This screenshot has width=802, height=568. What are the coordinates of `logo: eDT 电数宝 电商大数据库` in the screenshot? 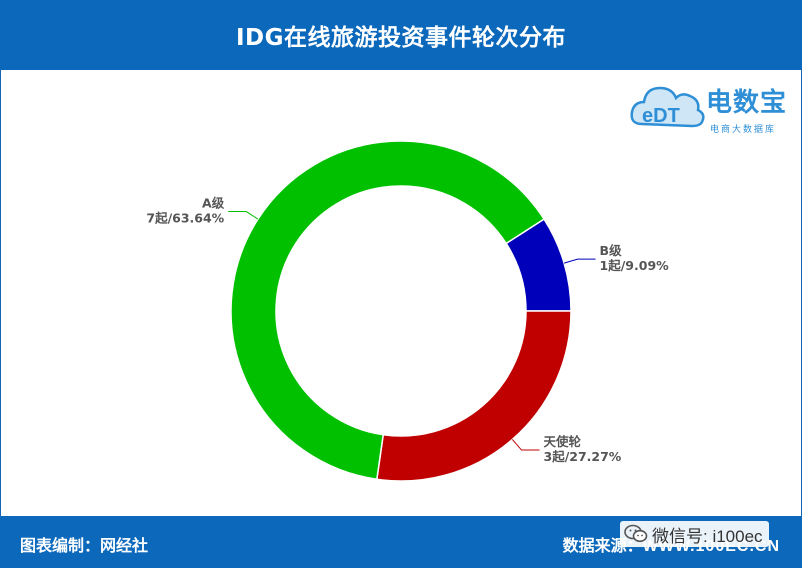 It's located at (711, 106).